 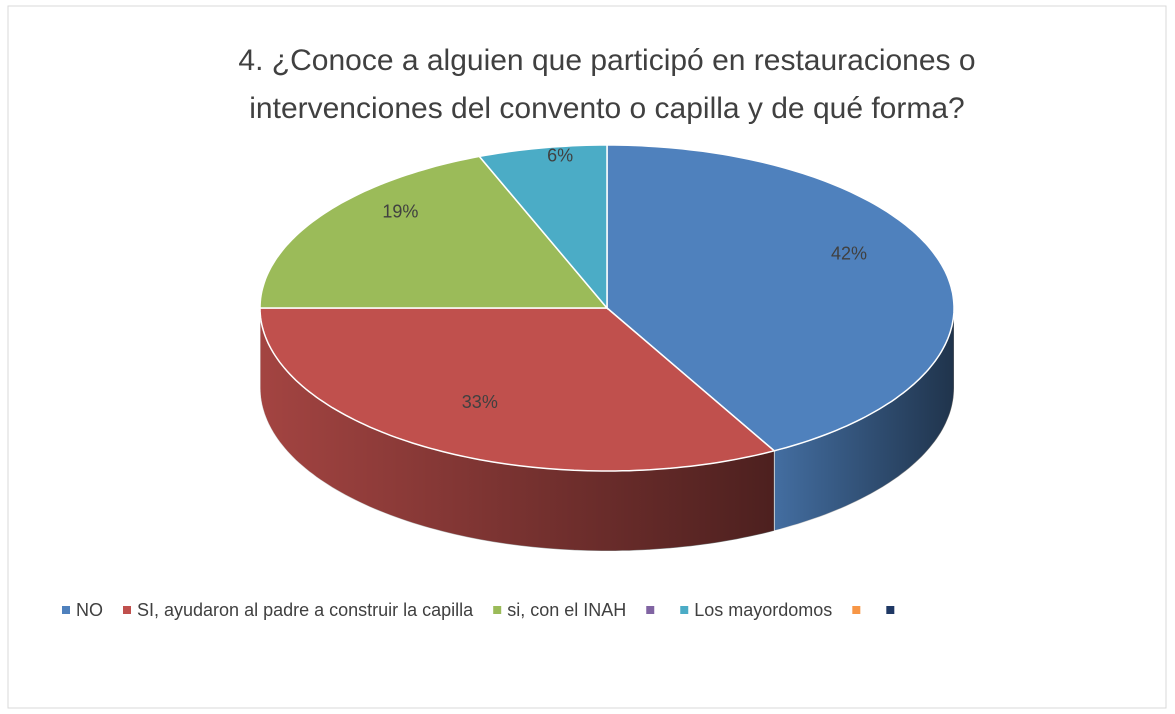 What do you see at coordinates (400, 212) in the screenshot?
I see `data-label: 19%` at bounding box center [400, 212].